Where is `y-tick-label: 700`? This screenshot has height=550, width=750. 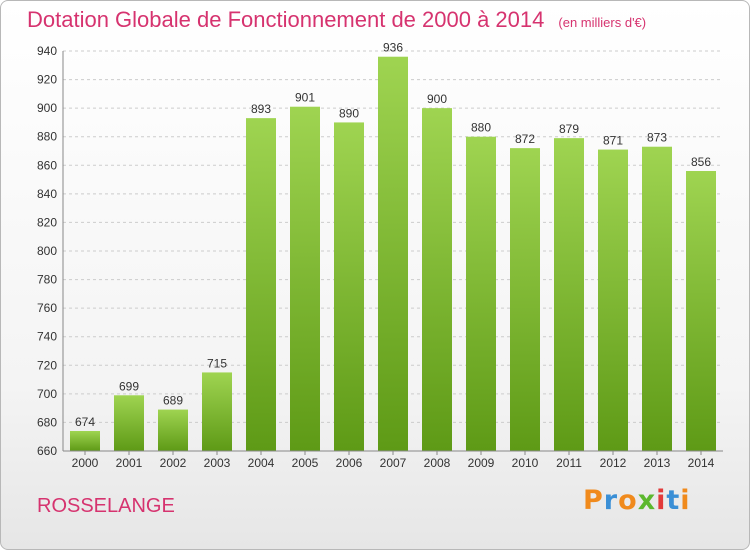 y-tick-label: 700 is located at coordinates (47, 394).